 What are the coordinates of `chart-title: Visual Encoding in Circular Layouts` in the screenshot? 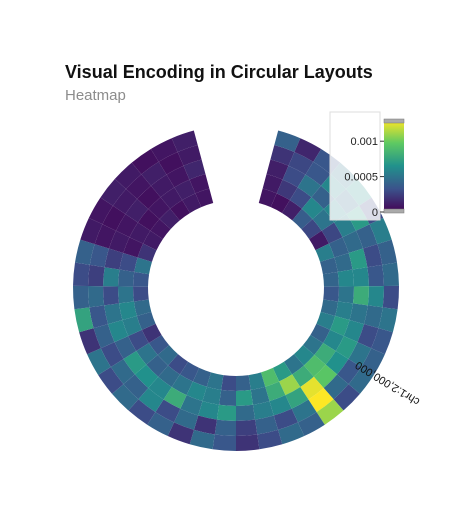 It's located at (219, 72).